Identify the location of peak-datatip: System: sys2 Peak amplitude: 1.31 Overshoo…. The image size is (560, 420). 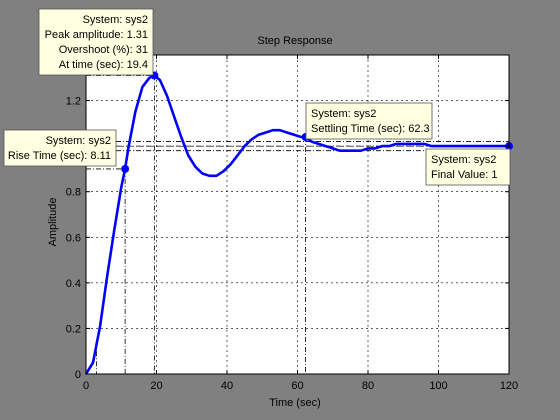
(96, 42).